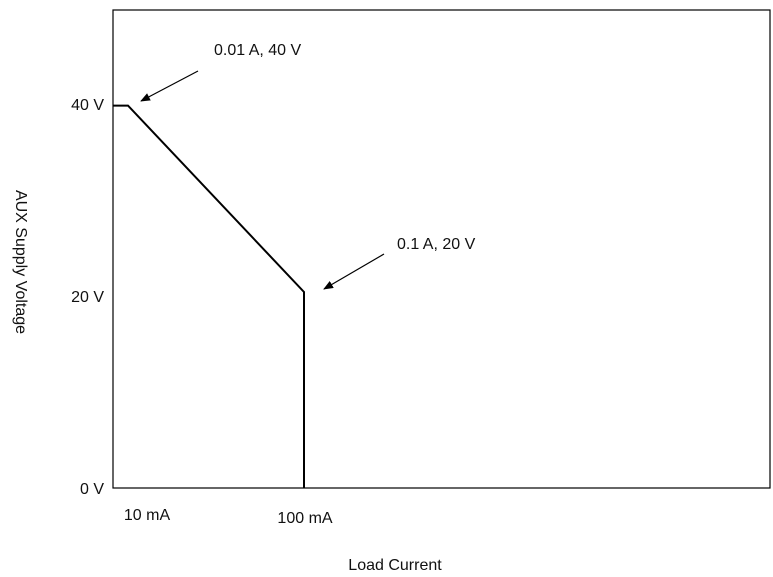 This screenshot has height=577, width=773. I want to click on x-tick-label-100ma: 100 mA, so click(304, 518).